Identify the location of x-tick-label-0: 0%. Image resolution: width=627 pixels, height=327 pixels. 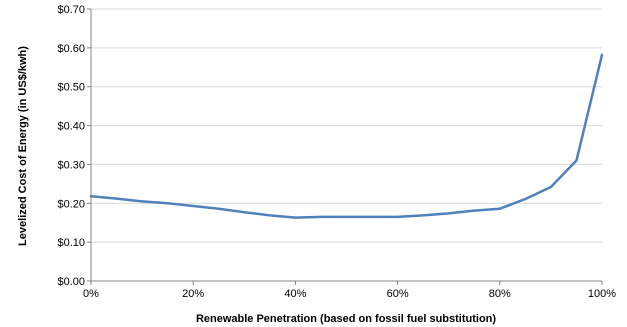
(91, 294).